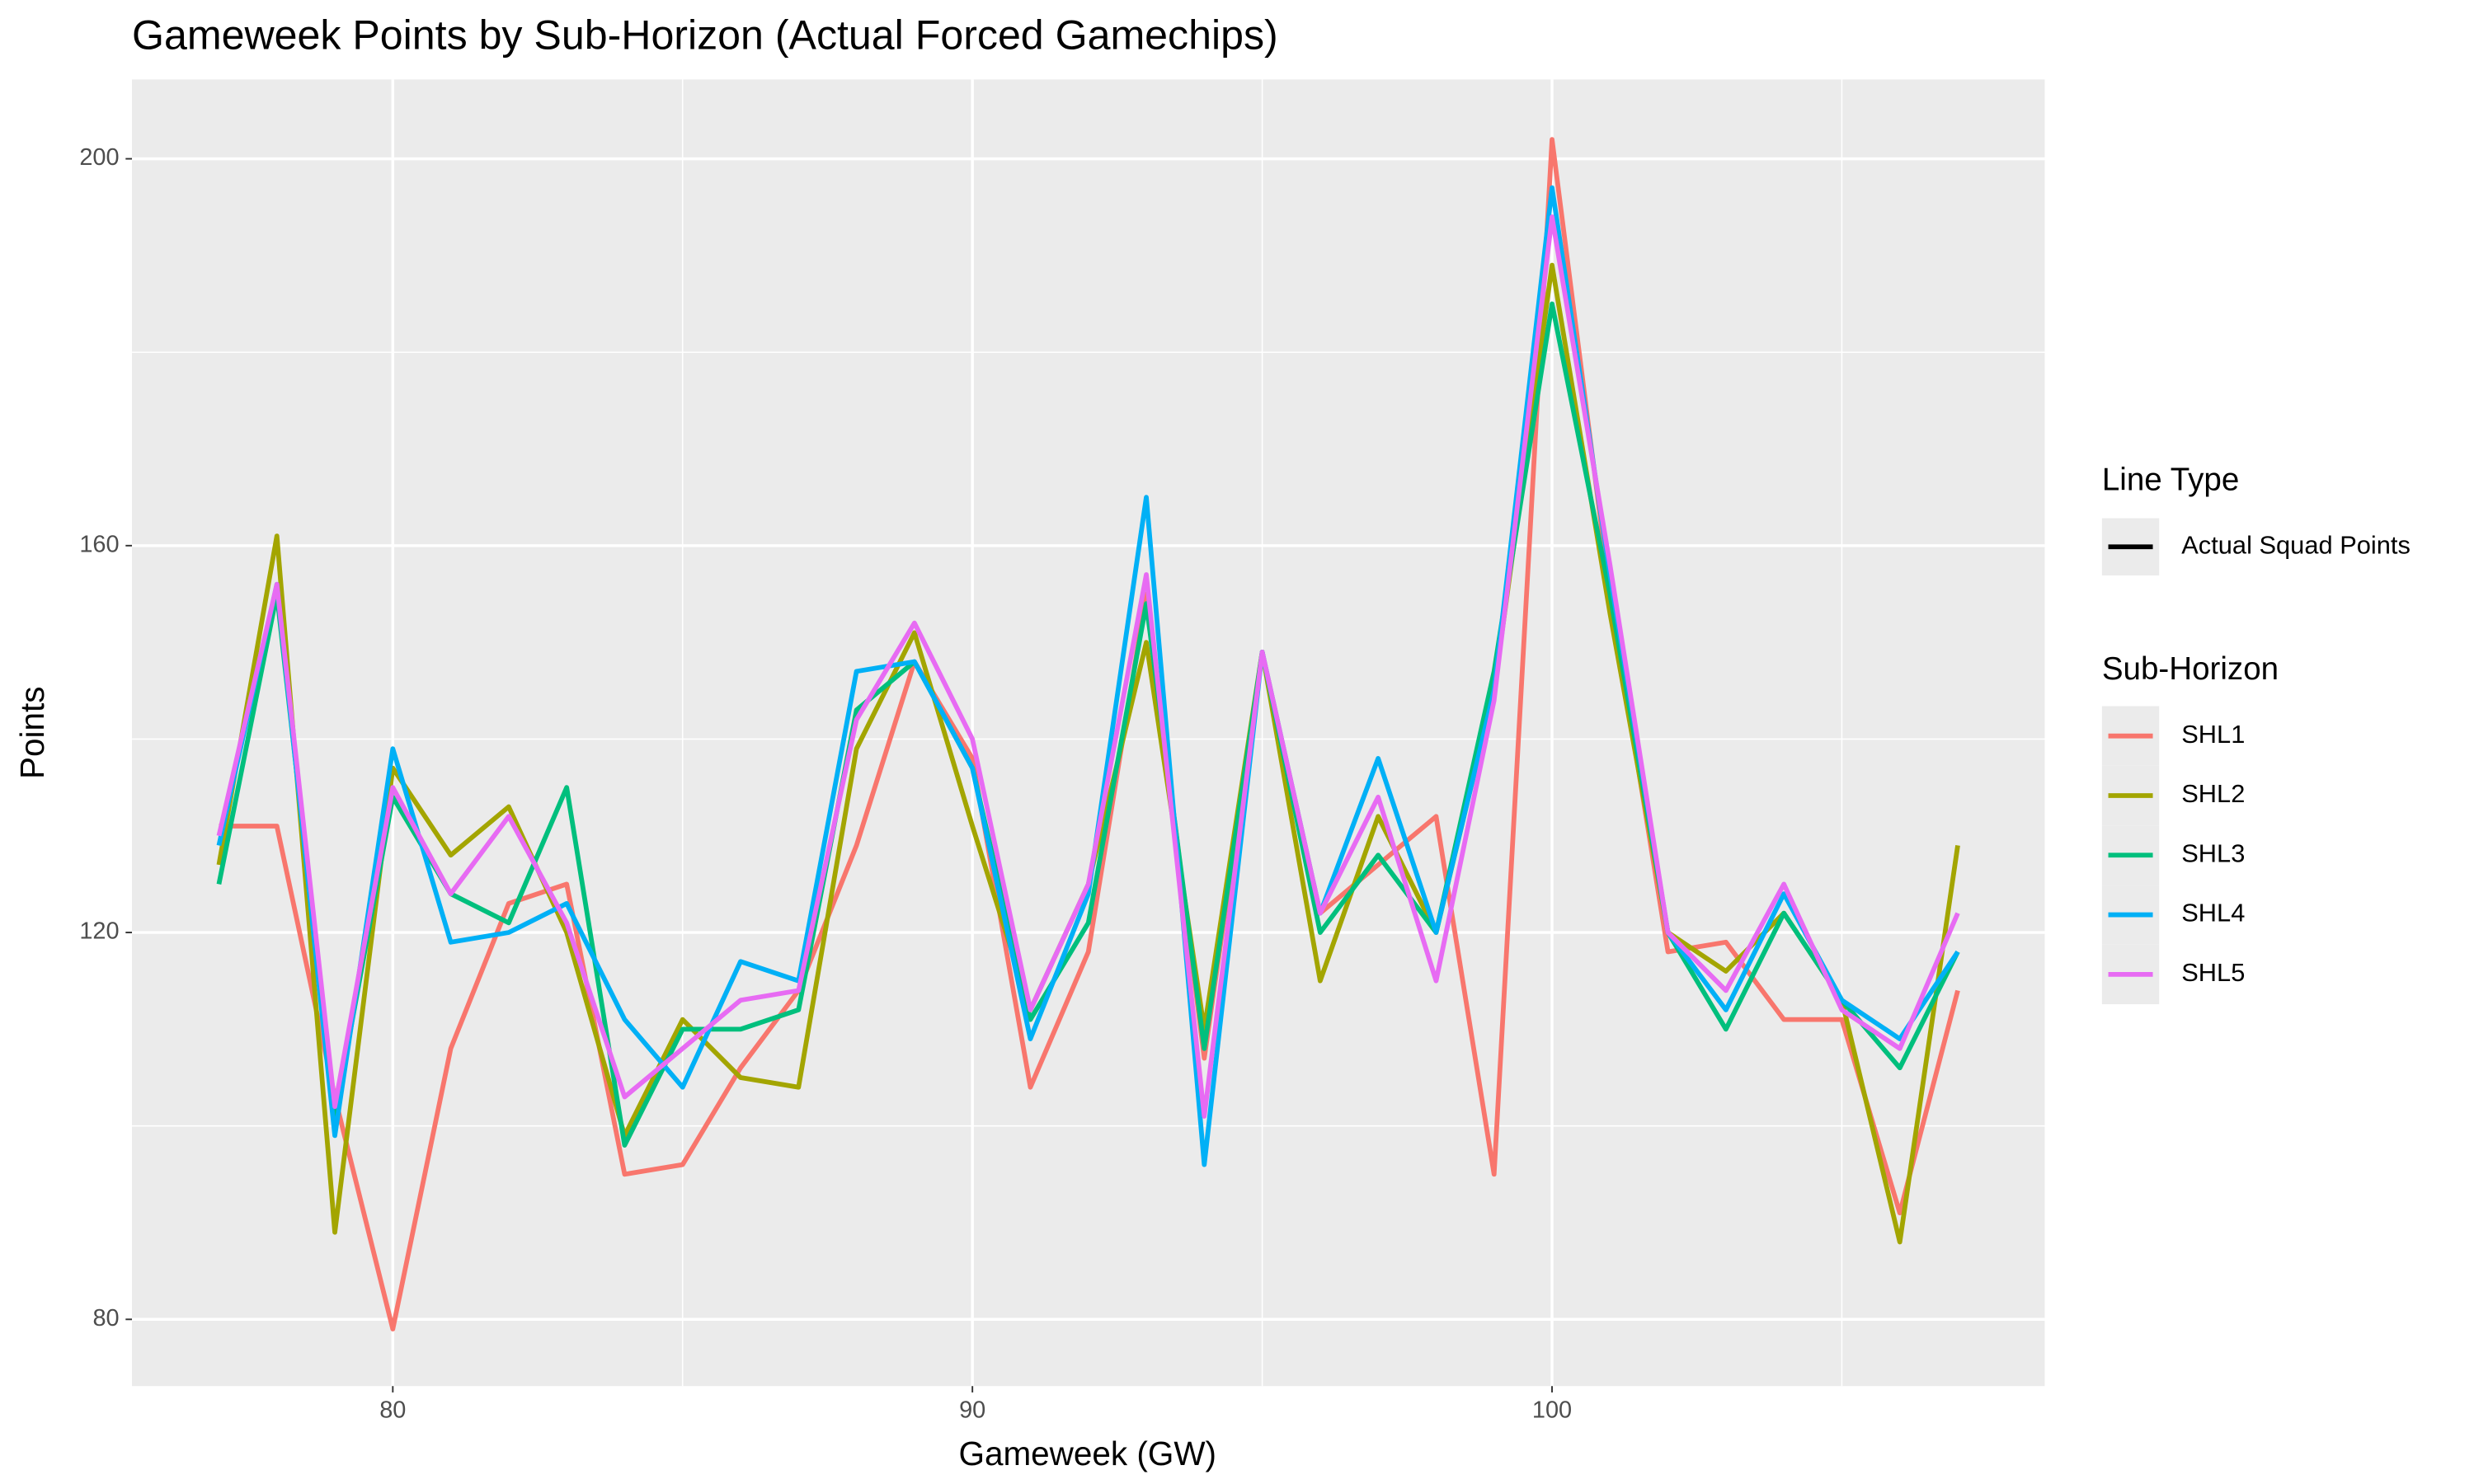 Image resolution: width=2474 pixels, height=1484 pixels. I want to click on y-tick-label: 160, so click(99, 544).